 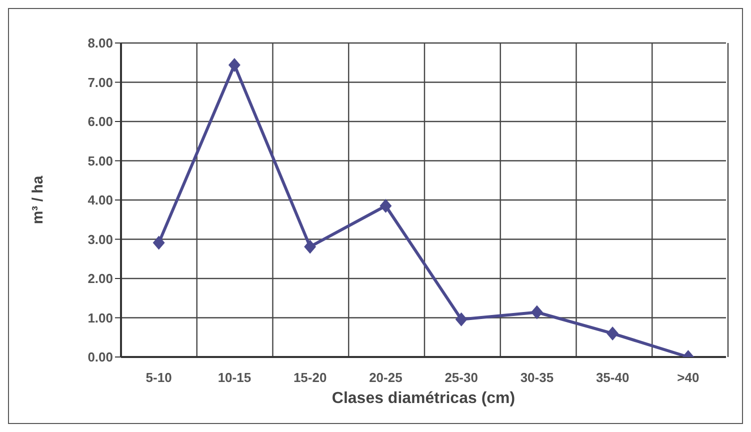 What do you see at coordinates (424, 398) in the screenshot?
I see `x-axis-title: Clases diamétricas (cm)` at bounding box center [424, 398].